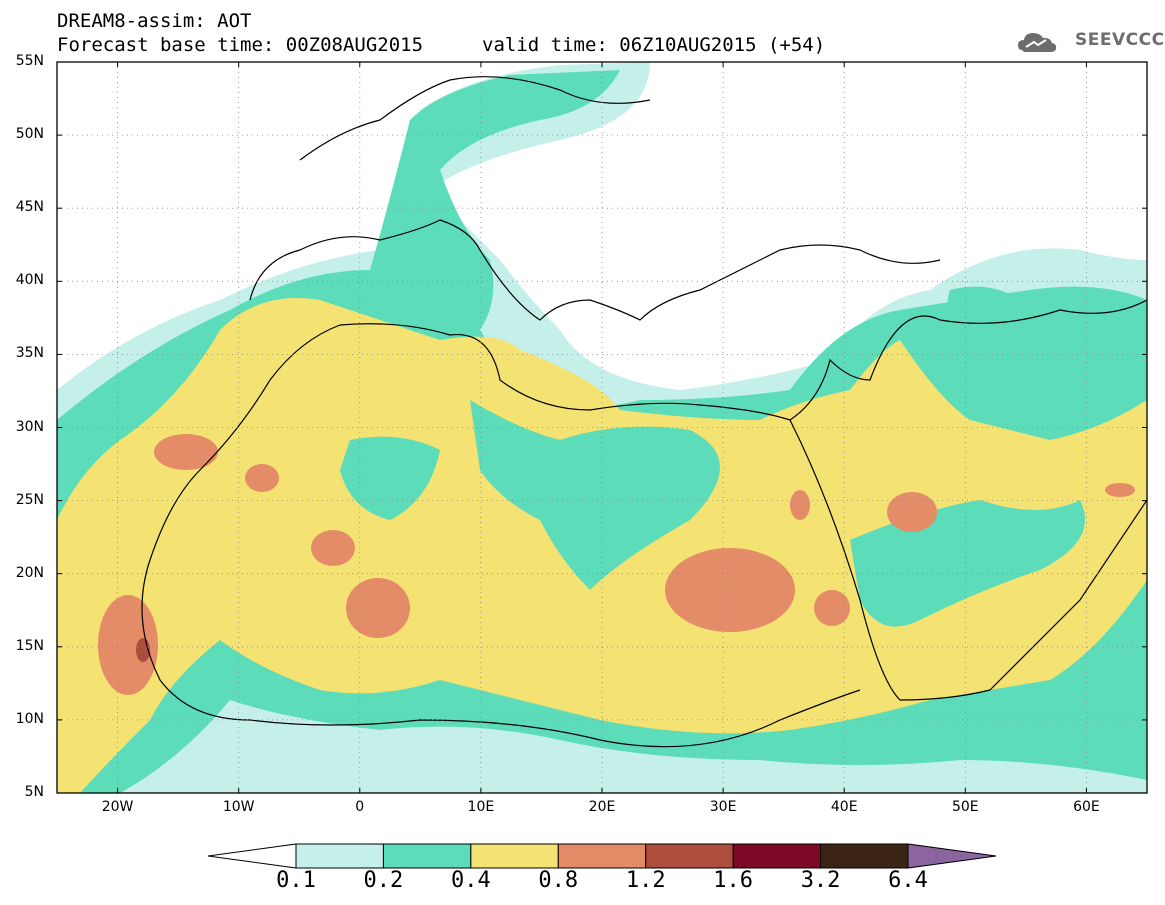 This screenshot has height=905, width=1165. What do you see at coordinates (29, 645) in the screenshot?
I see `lat-label: 15N` at bounding box center [29, 645].